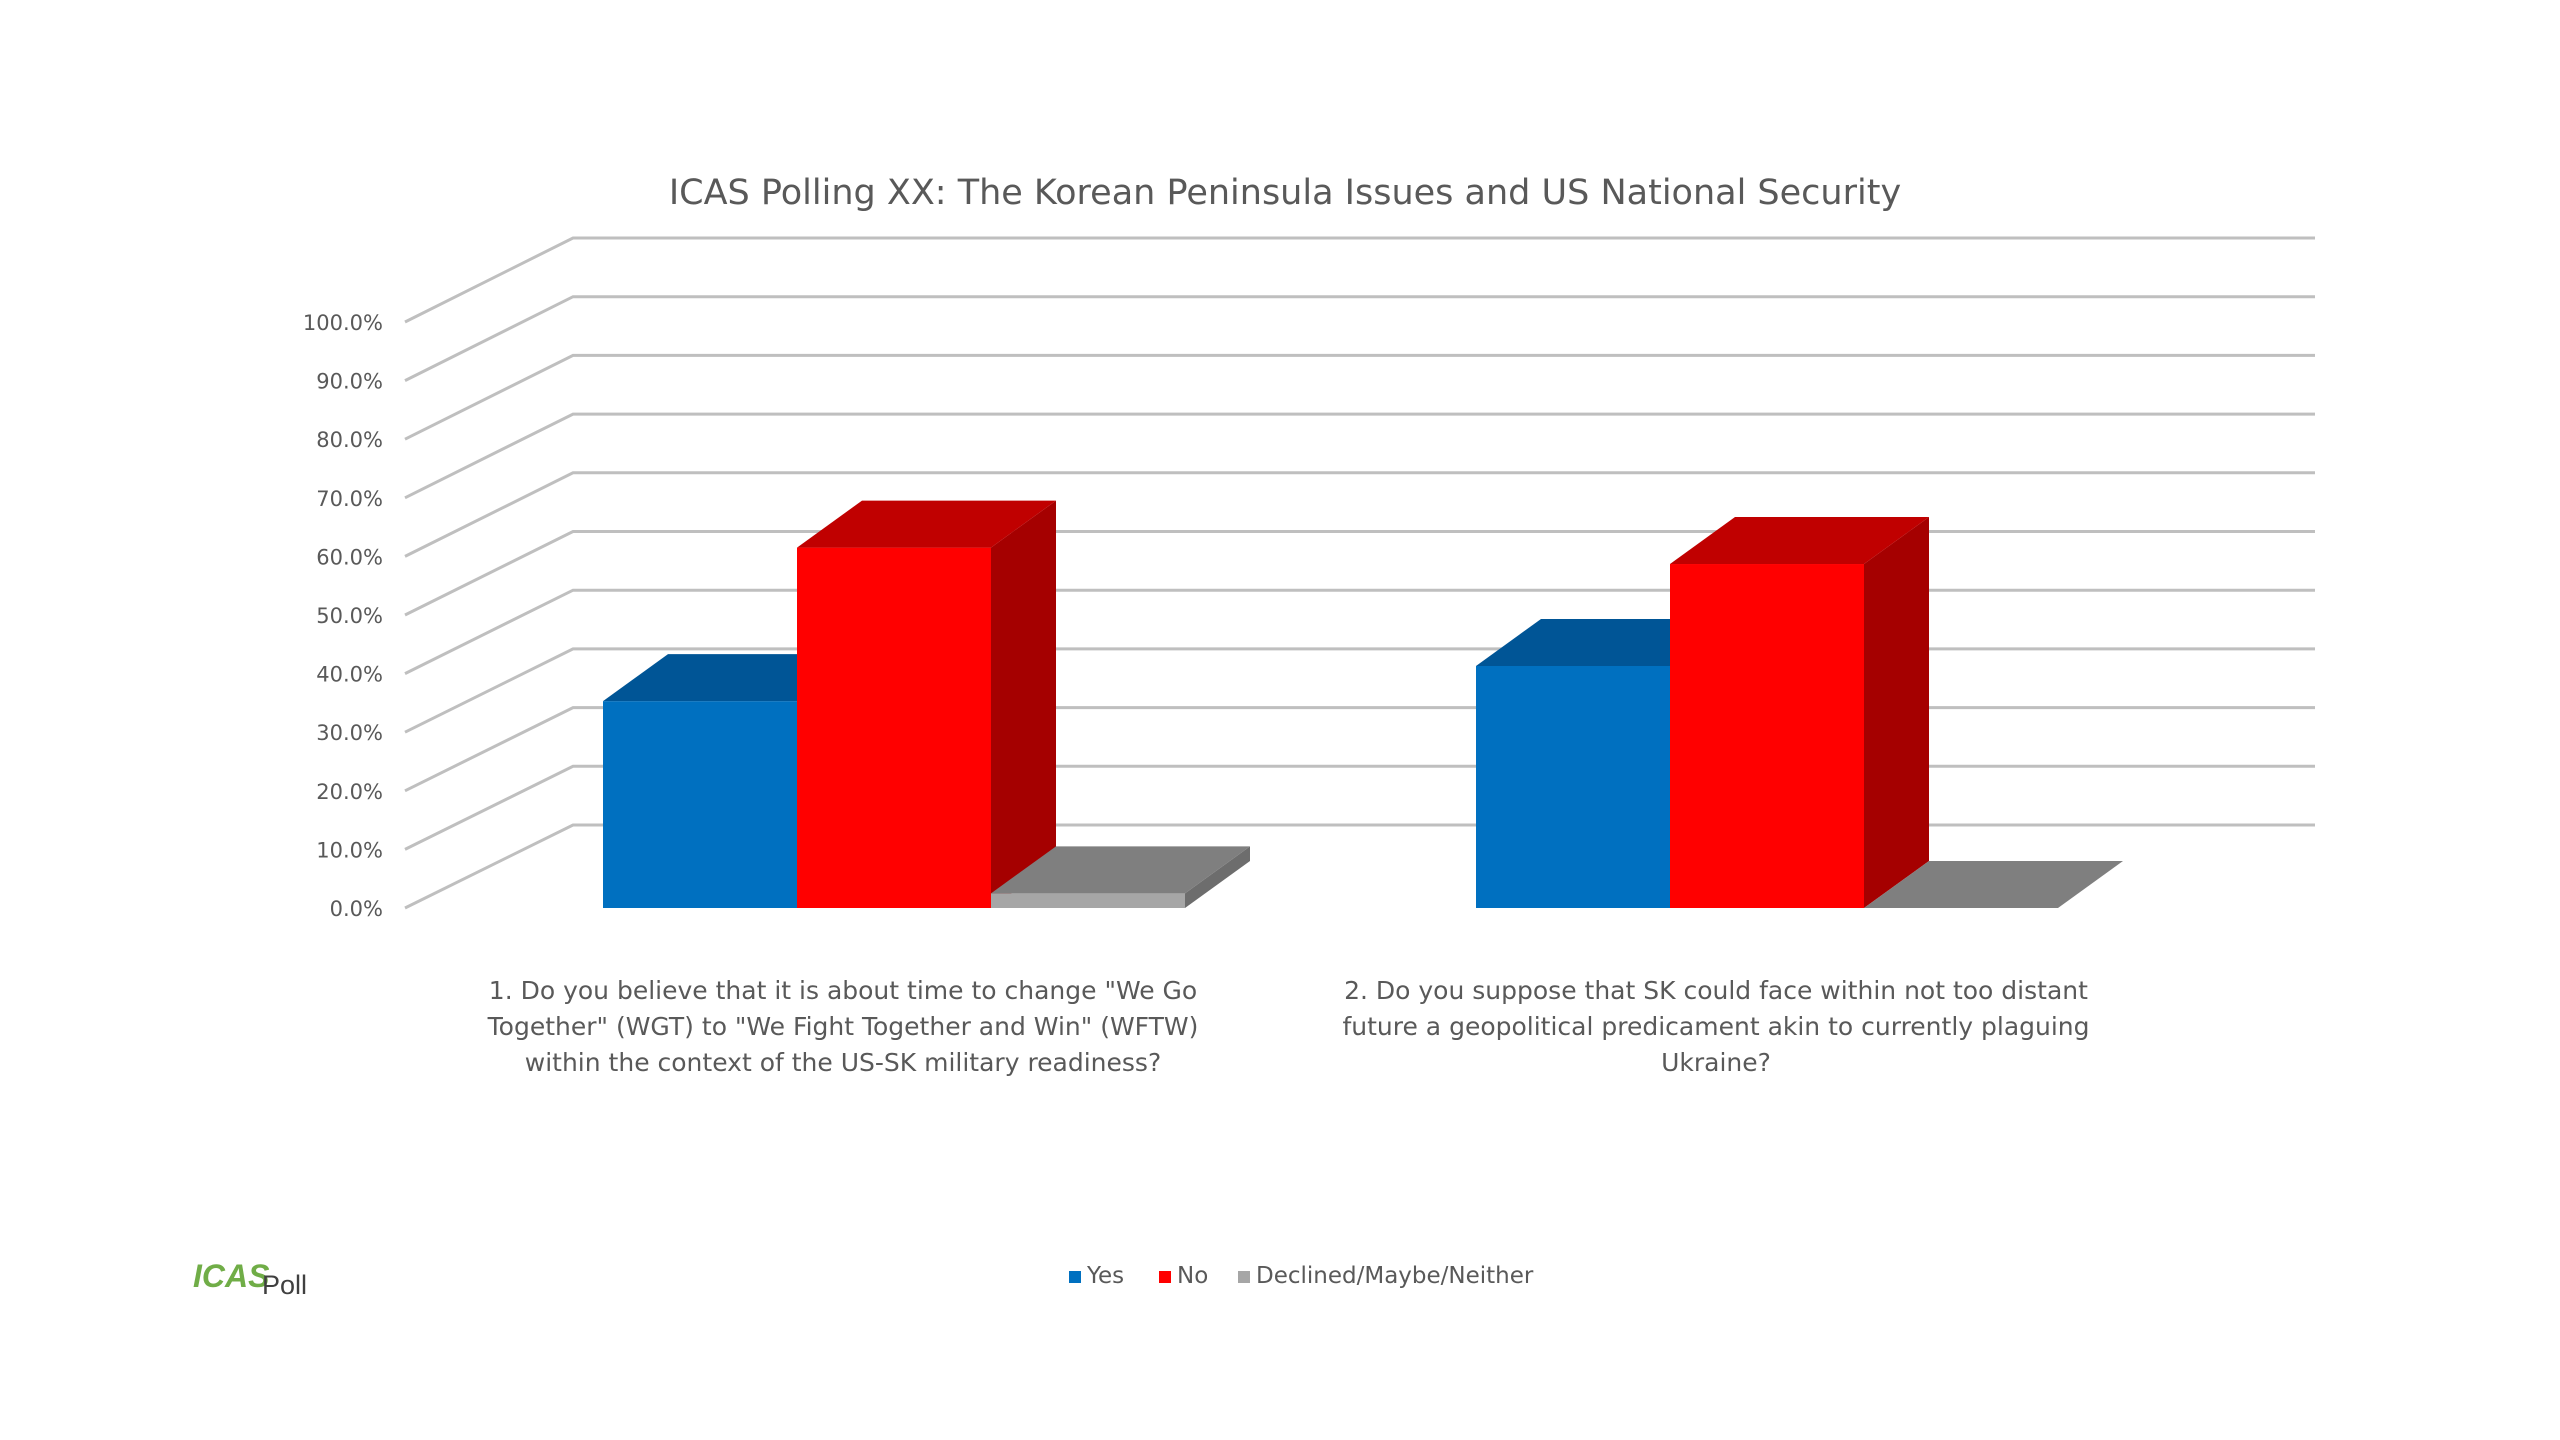 The height and width of the screenshot is (1440, 2560). Describe the element at coordinates (356, 909) in the screenshot. I see `y-tick-label: 0.0%` at that location.